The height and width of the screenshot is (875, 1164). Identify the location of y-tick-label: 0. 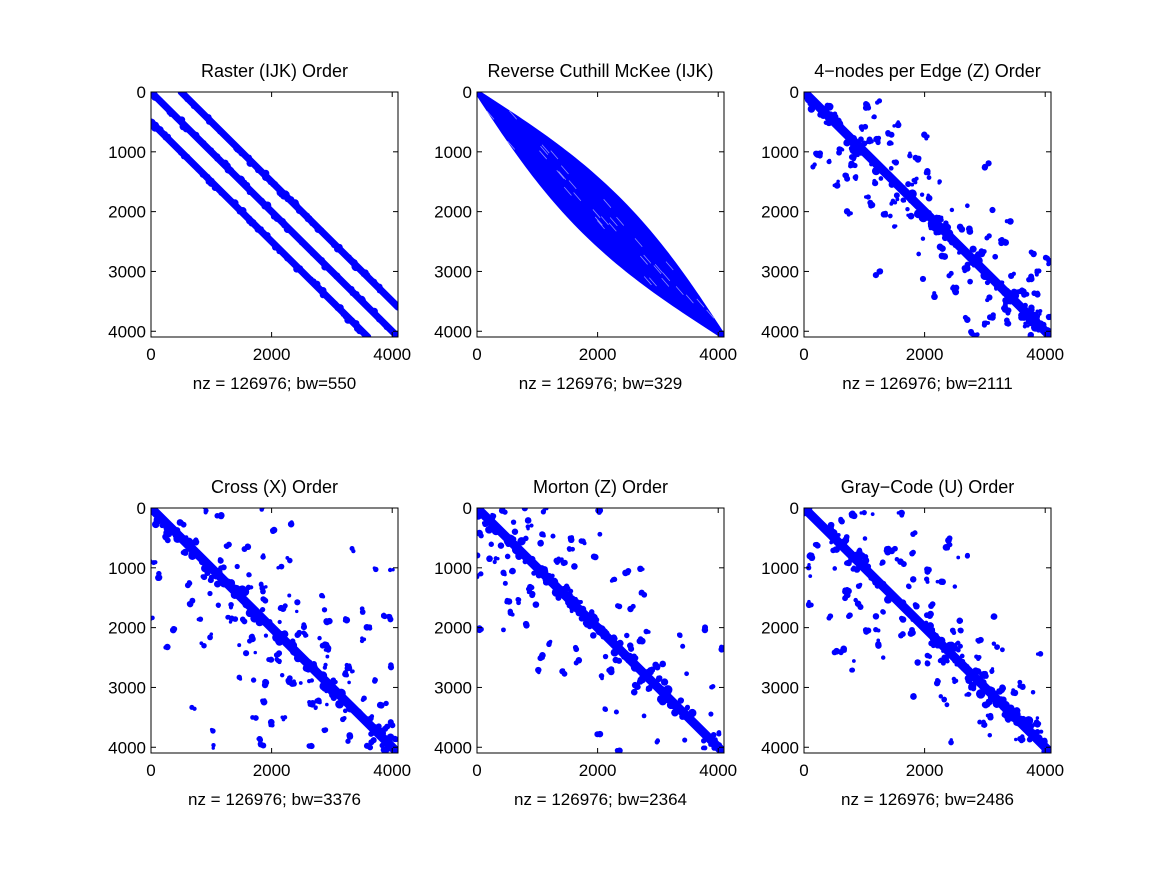
(794, 92).